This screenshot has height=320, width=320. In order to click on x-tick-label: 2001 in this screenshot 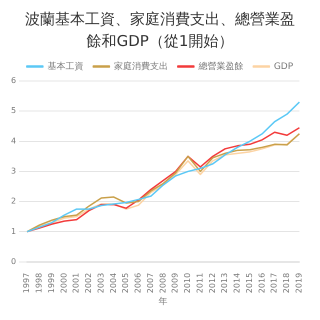, I will do `click(76, 283)`.